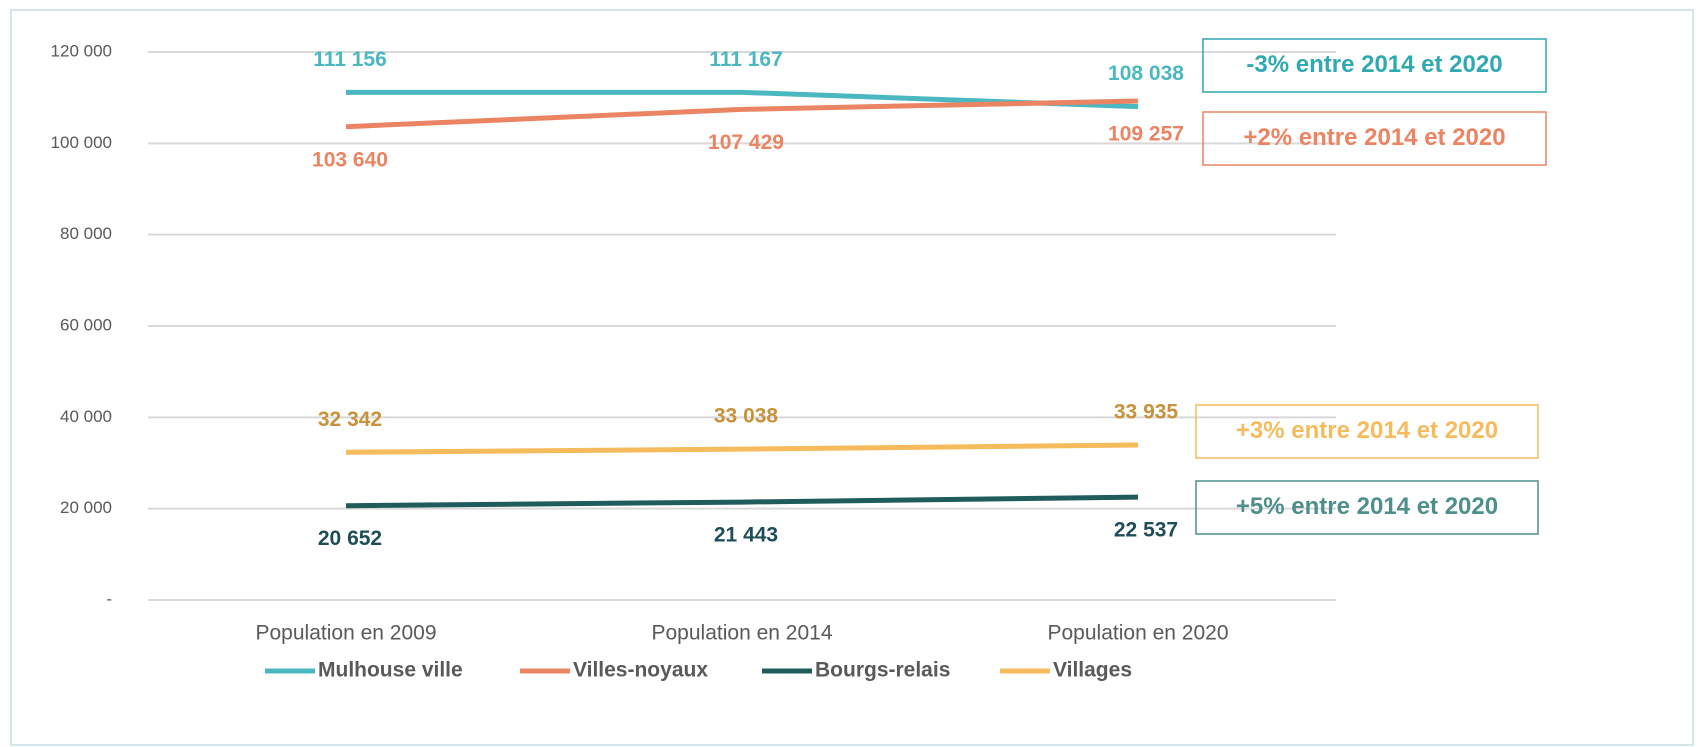  What do you see at coordinates (81, 50) in the screenshot?
I see `y-tick-label: 120 000` at bounding box center [81, 50].